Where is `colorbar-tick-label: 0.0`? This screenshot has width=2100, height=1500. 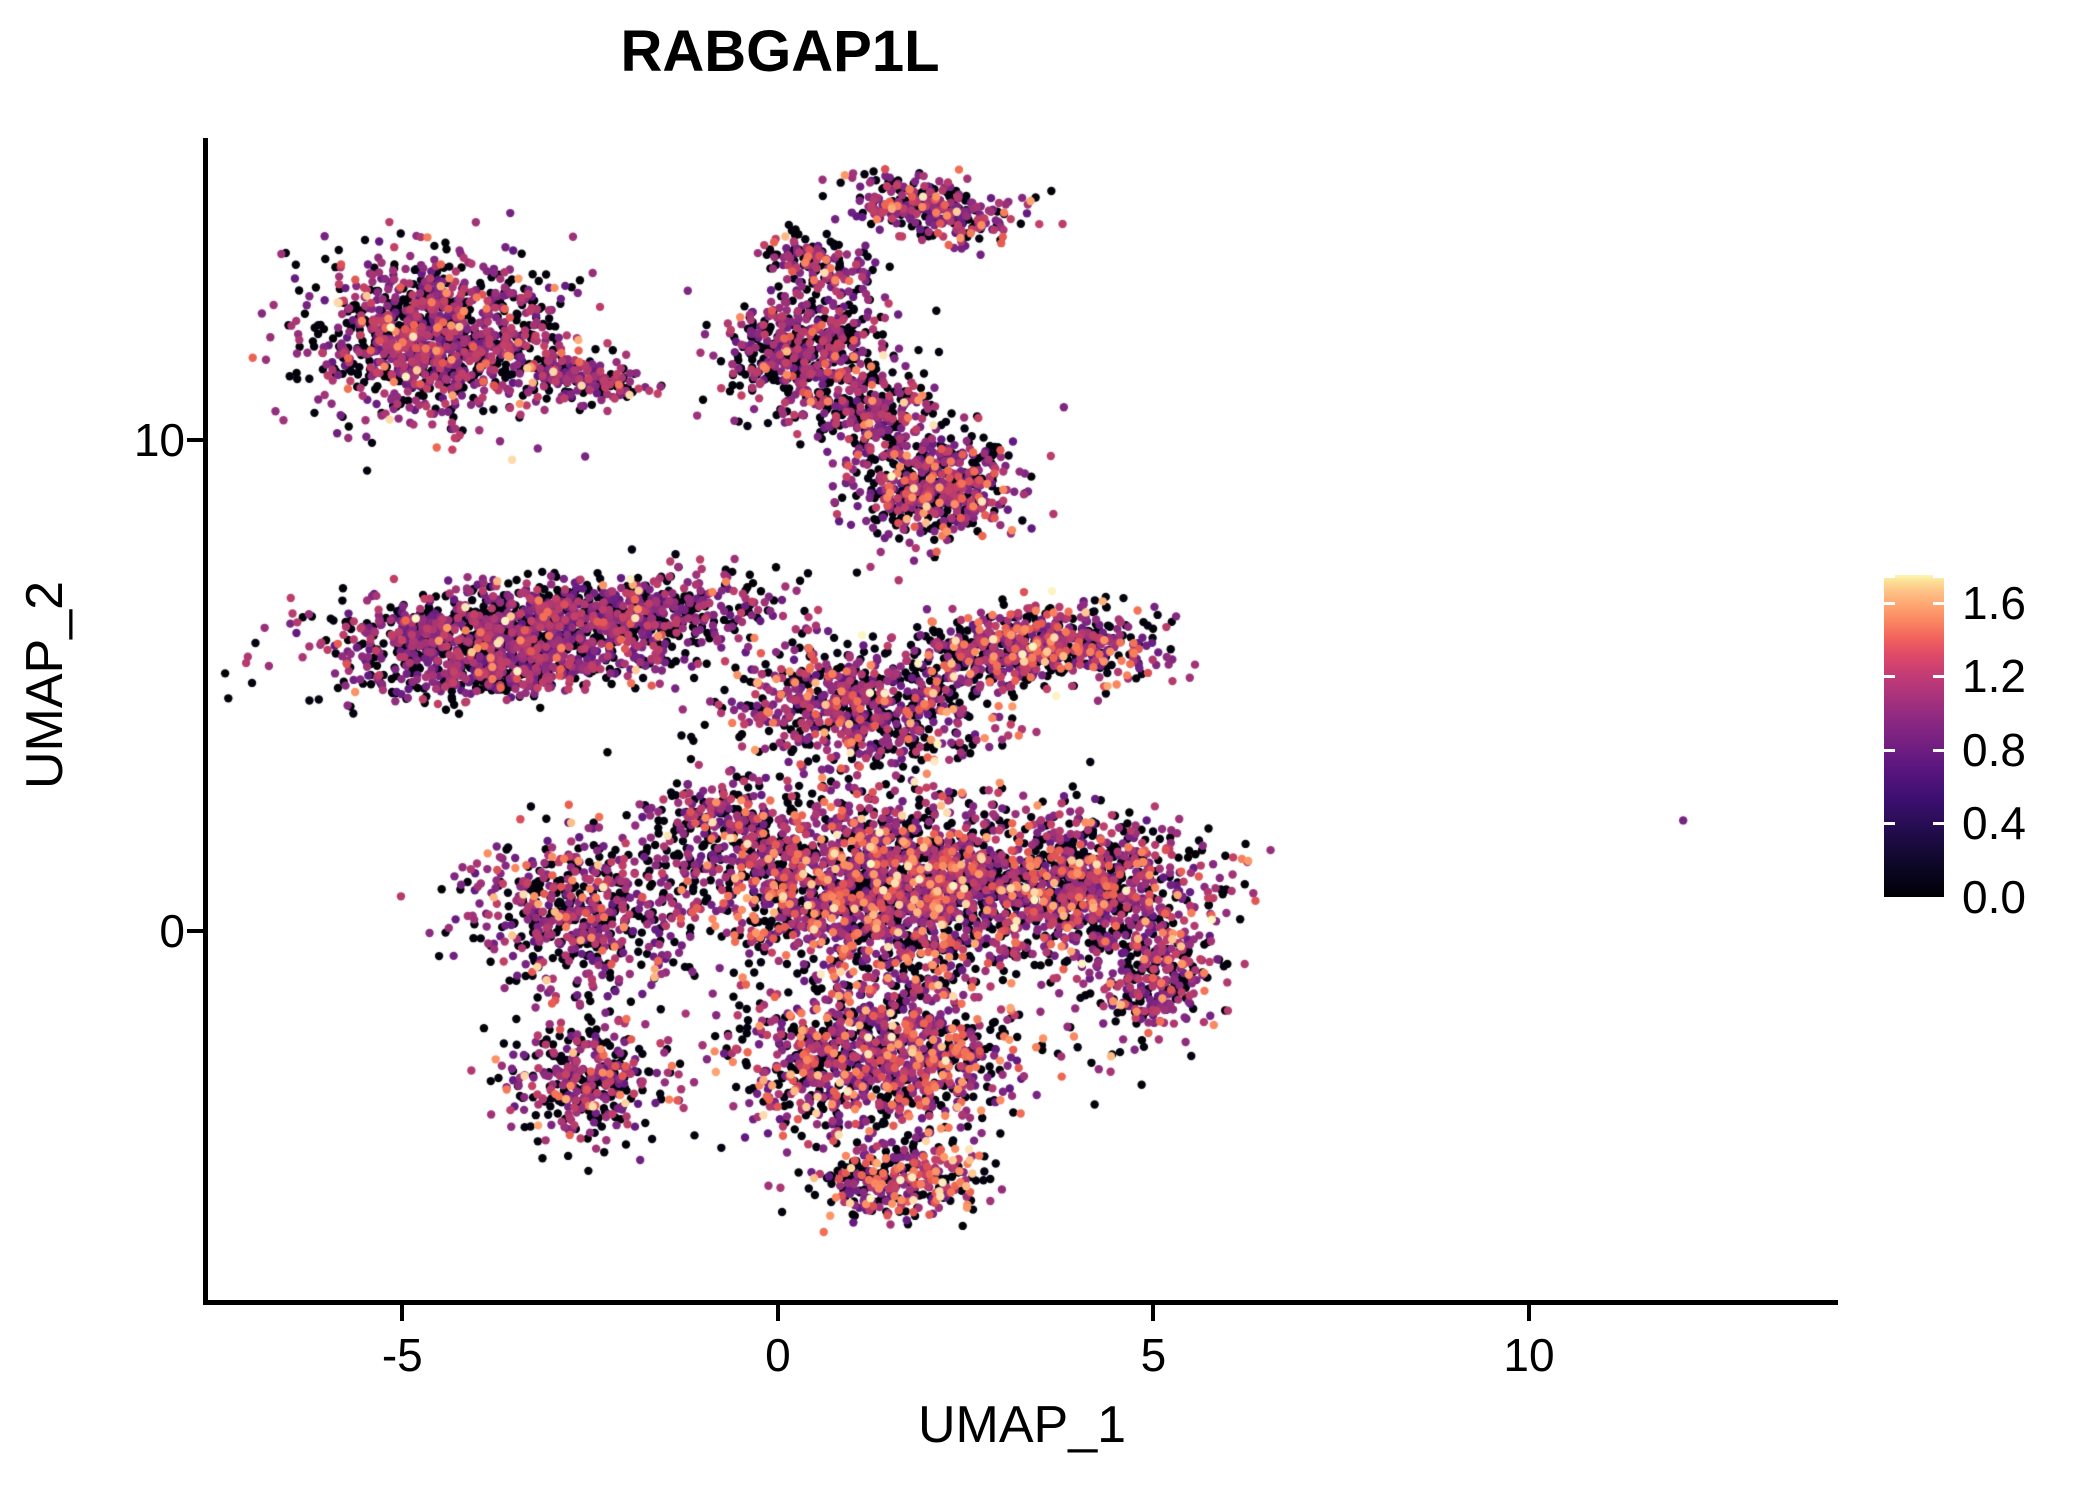 colorbar-tick-label: 0.0 is located at coordinates (1994, 897).